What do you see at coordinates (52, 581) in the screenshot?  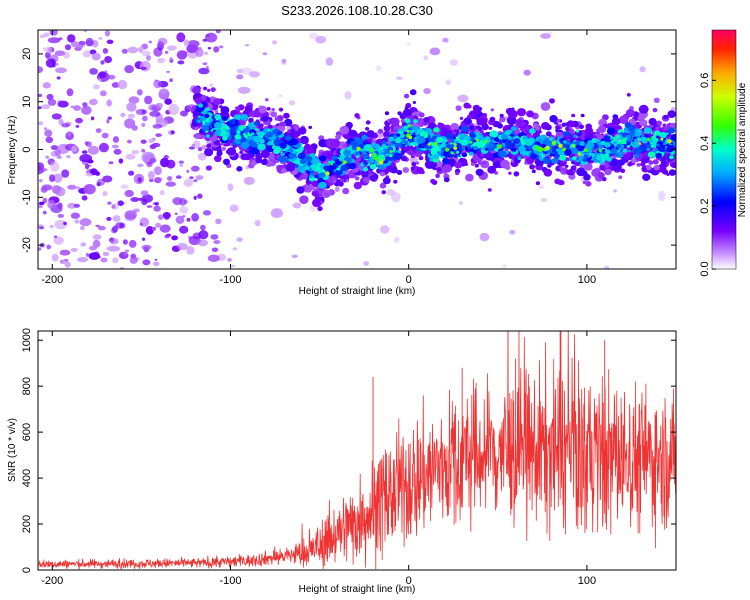 I see `snr-x-tick-label: -200` at bounding box center [52, 581].